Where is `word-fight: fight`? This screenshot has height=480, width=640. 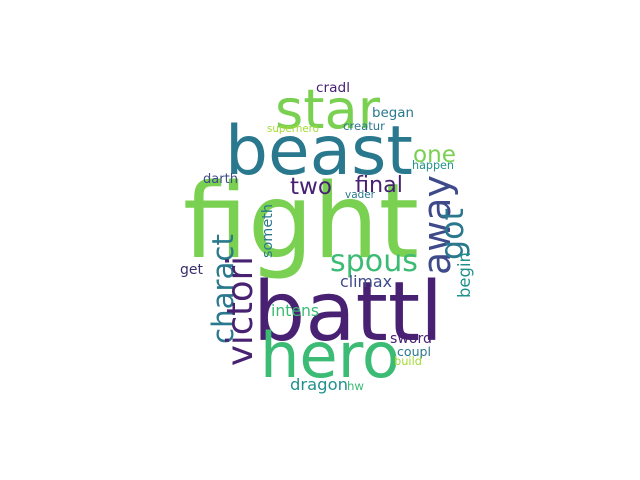 word-fight: fight is located at coordinates (301, 221).